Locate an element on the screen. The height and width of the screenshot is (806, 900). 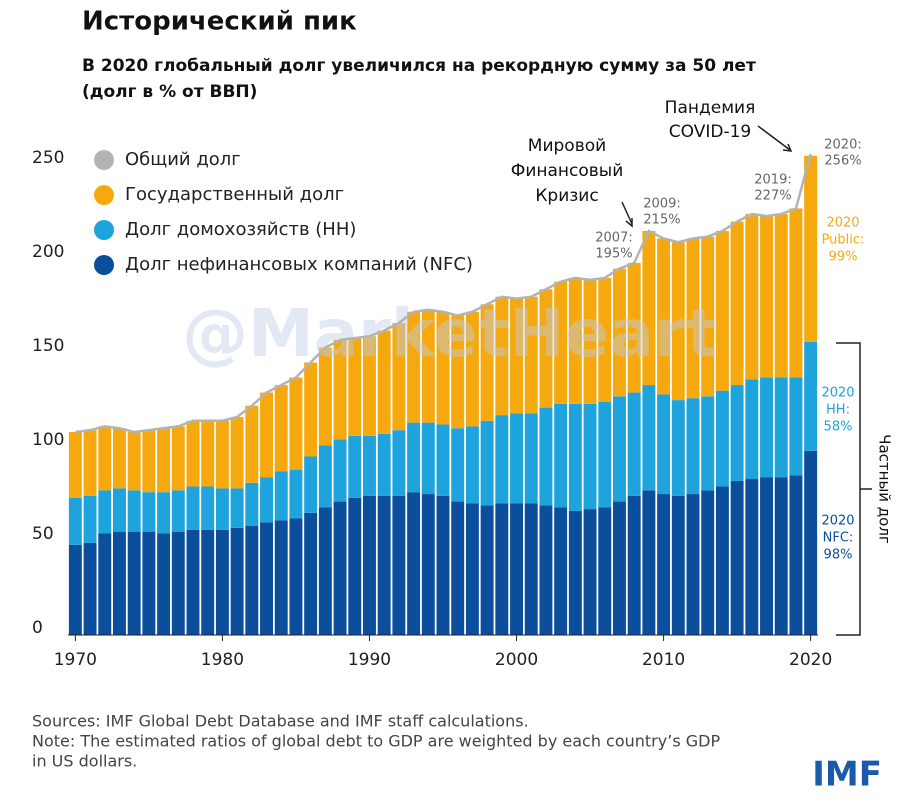
x-tick-label: 1980 is located at coordinates (222, 660).